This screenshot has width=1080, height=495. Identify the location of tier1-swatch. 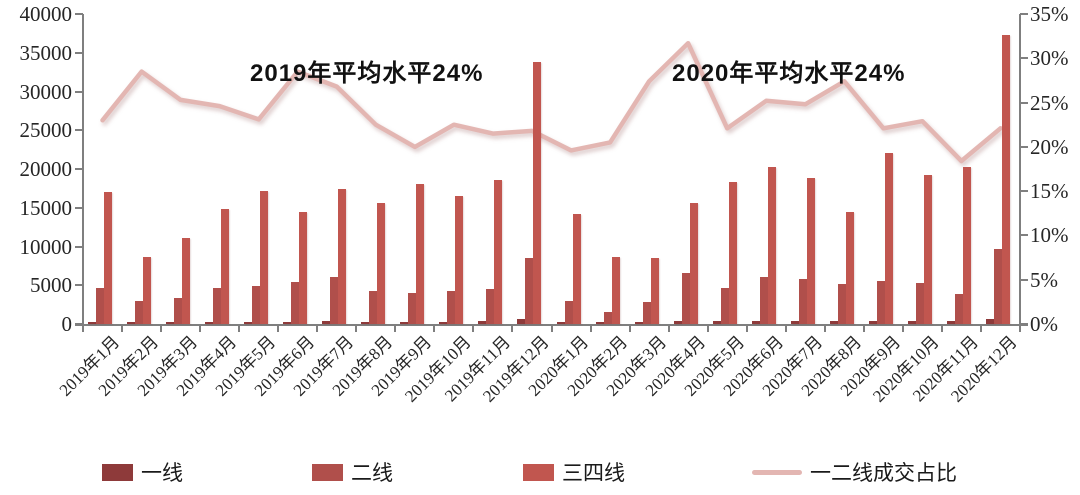
(117, 472).